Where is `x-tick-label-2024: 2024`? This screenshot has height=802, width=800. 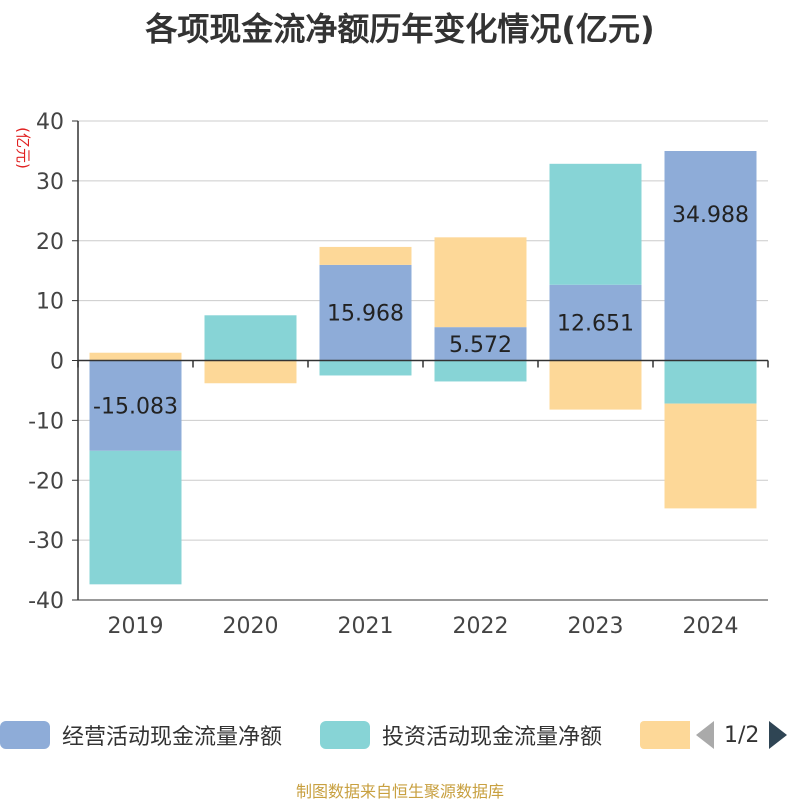 x-tick-label-2024: 2024 is located at coordinates (711, 626).